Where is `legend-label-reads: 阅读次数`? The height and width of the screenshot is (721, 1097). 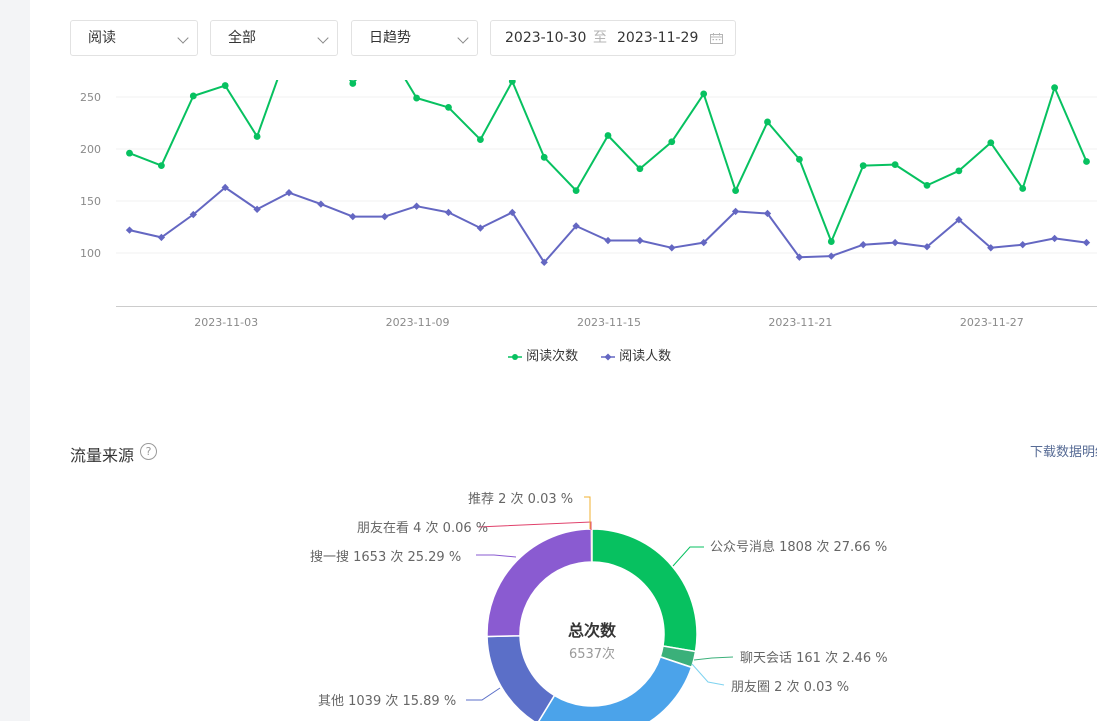
legend-label-reads: 阅读次数 is located at coordinates (552, 356).